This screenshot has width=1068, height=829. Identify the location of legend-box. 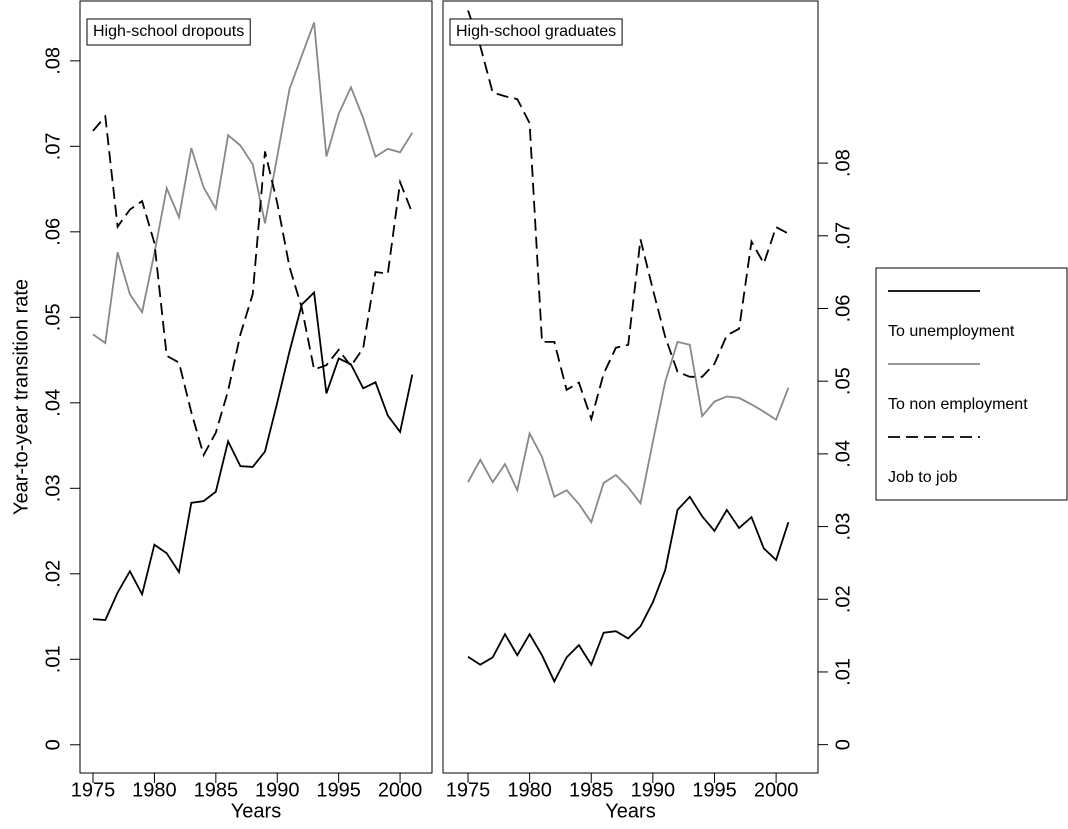
(971, 384).